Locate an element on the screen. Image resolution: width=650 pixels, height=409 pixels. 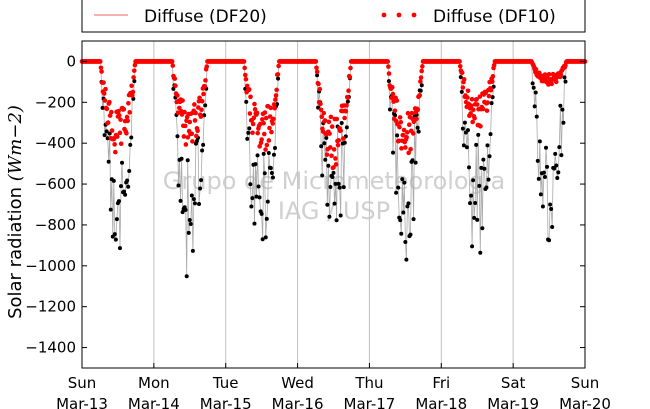
y-axis-label: Solar radiation (Wm−2) is located at coordinates (15, 212).